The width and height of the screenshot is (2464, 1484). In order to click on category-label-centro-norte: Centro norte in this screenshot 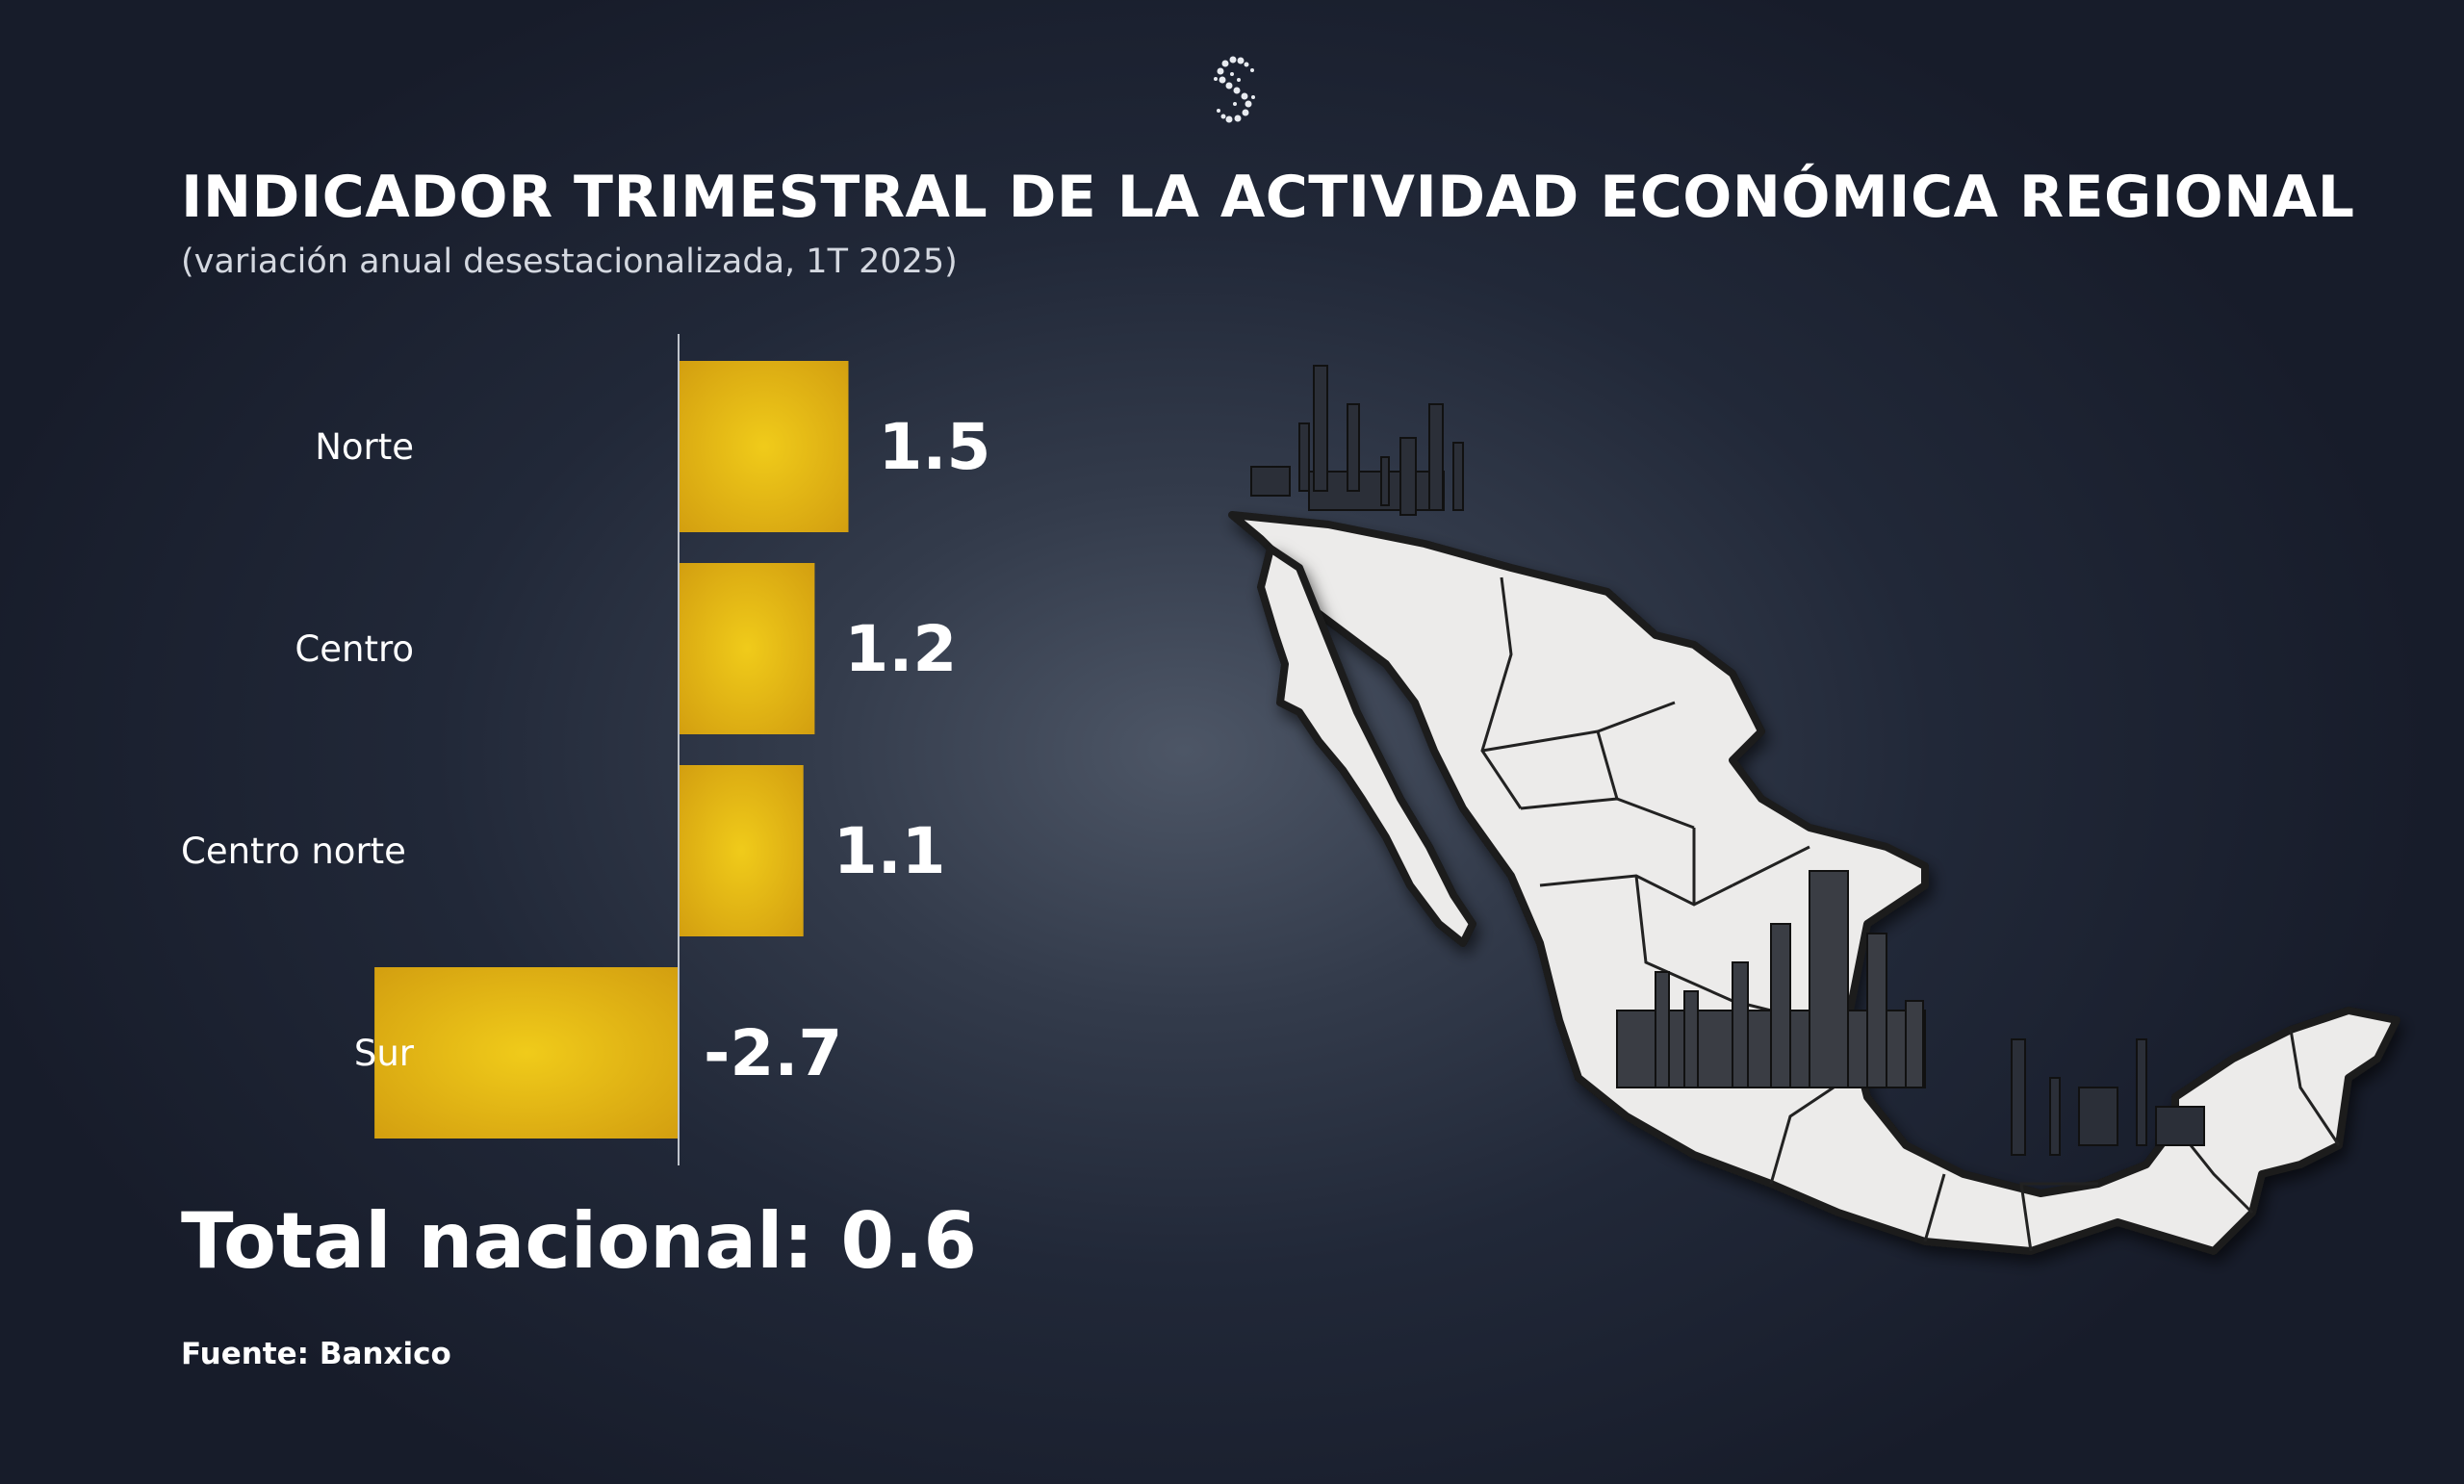, I will do `click(293, 852)`.